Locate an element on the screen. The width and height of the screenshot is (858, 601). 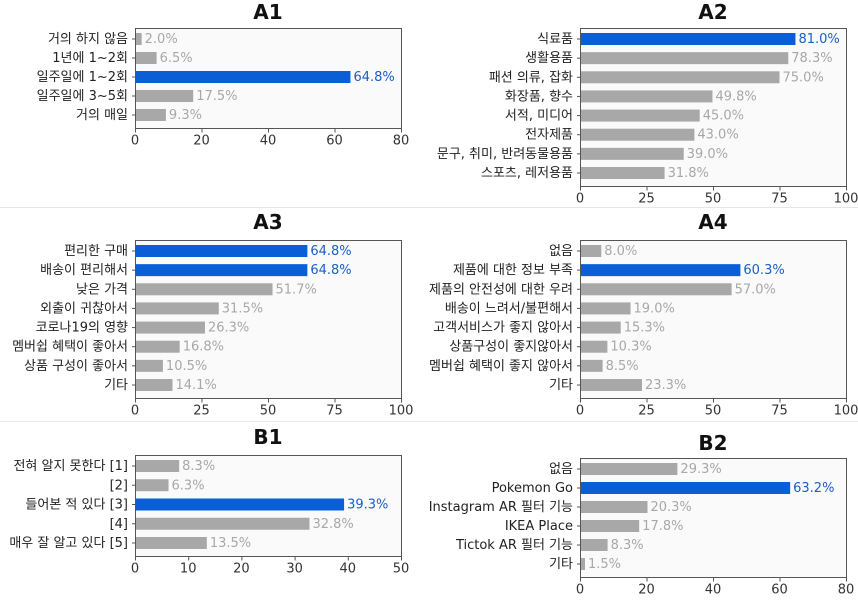
bar-value-label: 60.3% is located at coordinates (763, 270).